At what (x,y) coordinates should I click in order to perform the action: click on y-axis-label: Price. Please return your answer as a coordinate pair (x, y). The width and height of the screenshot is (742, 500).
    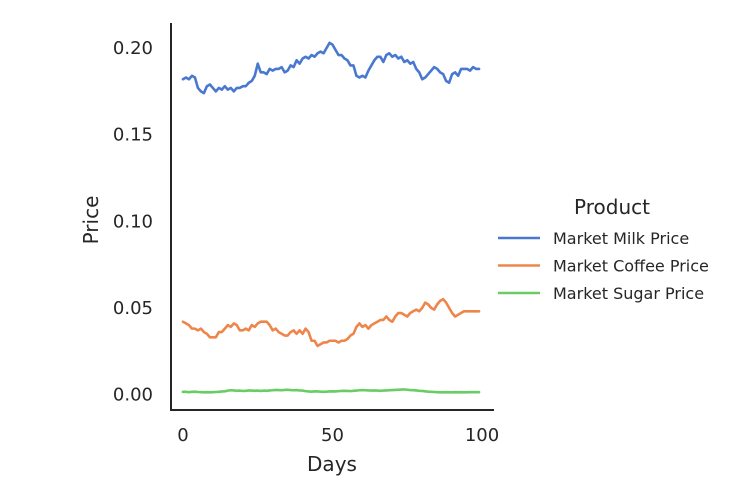
    Looking at the image, I should click on (91, 220).